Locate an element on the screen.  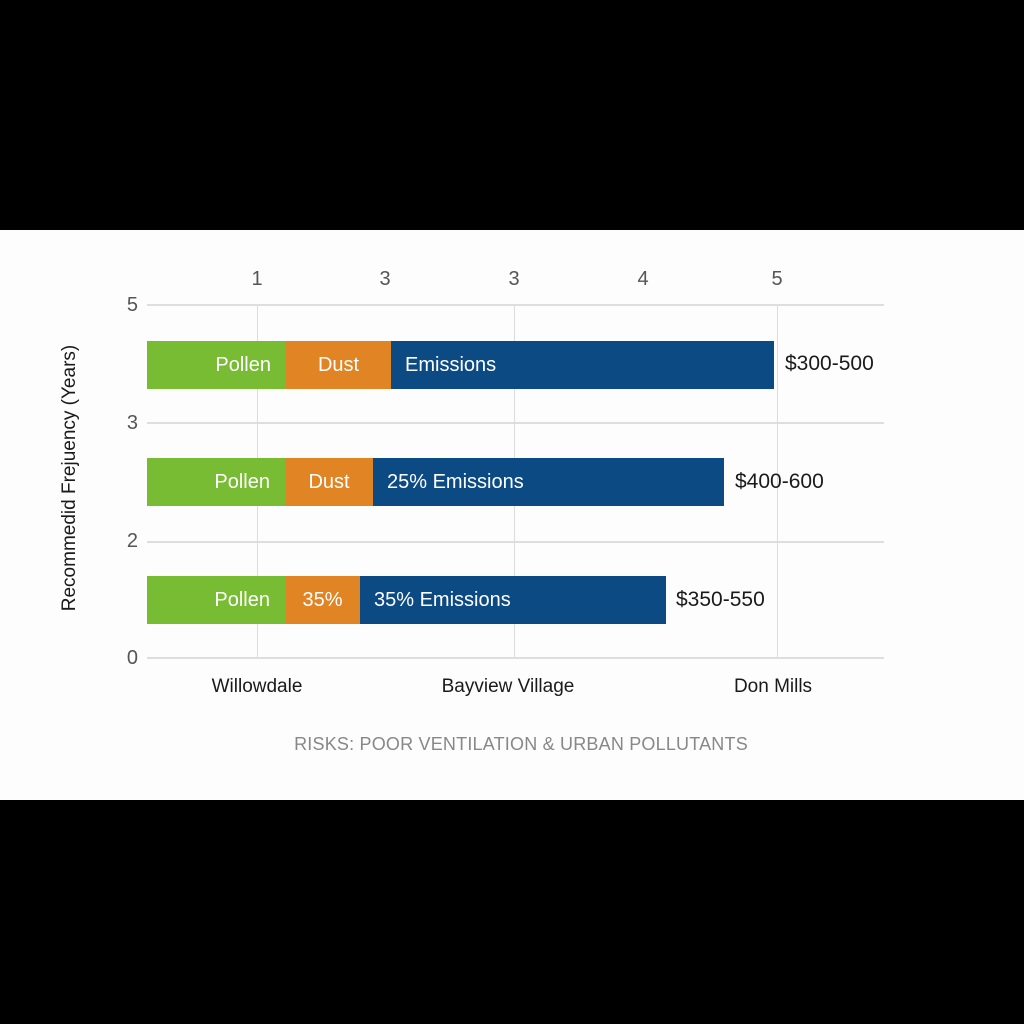
y-axis-label: Recommedid Frejuency (Years) is located at coordinates (69, 478).